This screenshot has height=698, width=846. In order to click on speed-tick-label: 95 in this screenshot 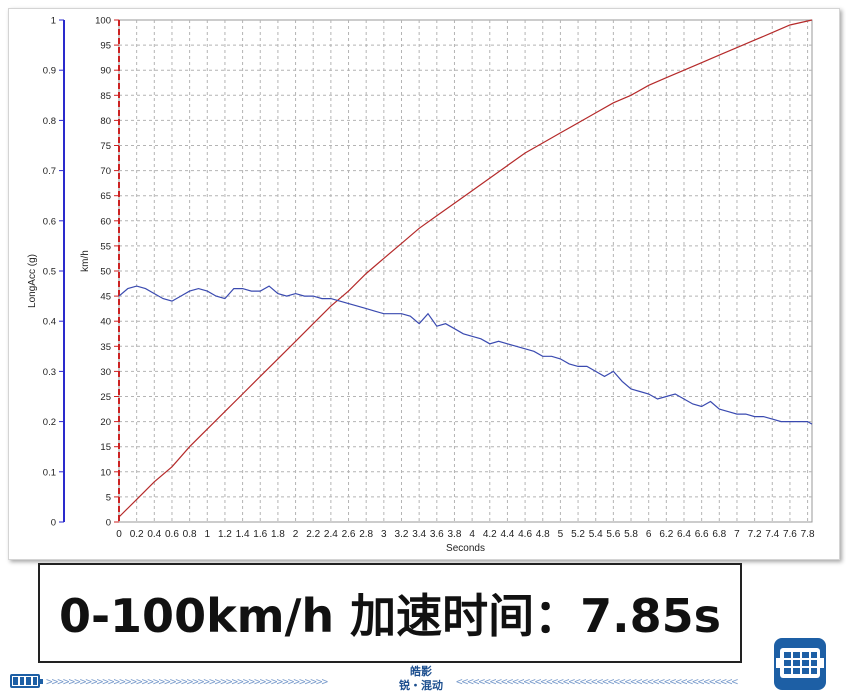, I will do `click(105, 46)`.